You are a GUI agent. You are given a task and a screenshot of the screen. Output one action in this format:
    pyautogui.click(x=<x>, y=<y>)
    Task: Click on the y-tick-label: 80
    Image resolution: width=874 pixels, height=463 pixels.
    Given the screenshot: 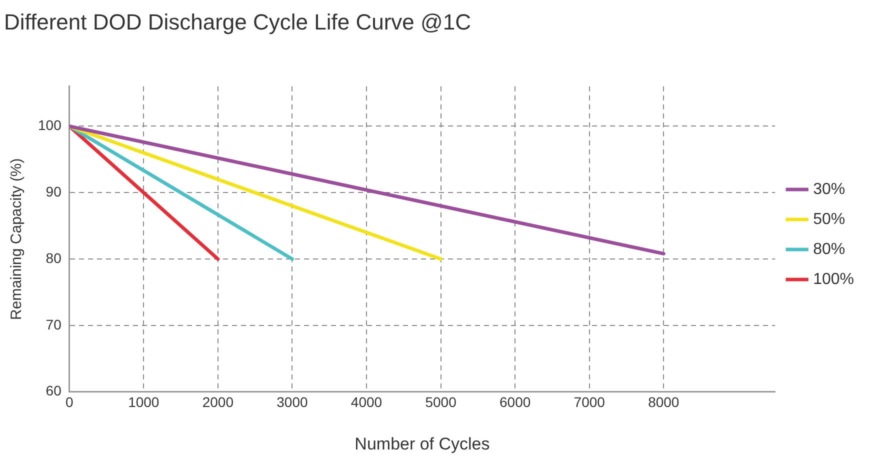 What is the action you would take?
    pyautogui.click(x=54, y=258)
    